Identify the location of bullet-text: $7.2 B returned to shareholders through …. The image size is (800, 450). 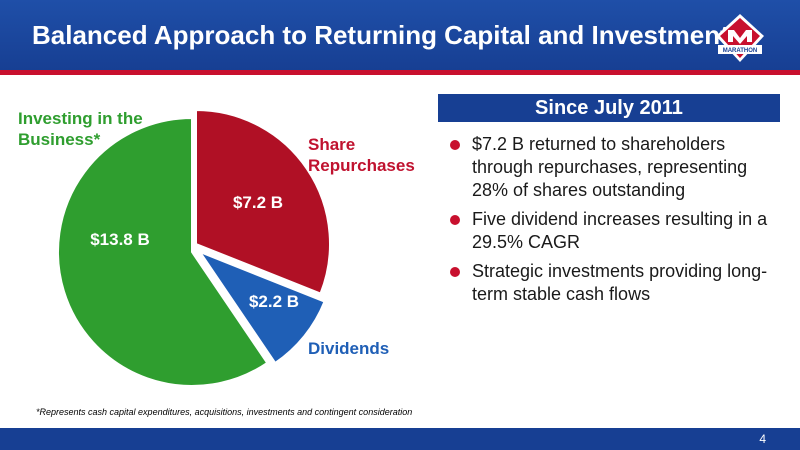
(610, 167).